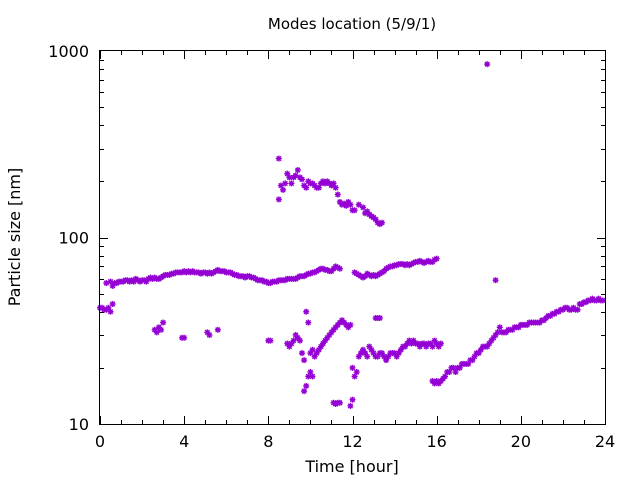  What do you see at coordinates (436, 441) in the screenshot?
I see `x-tick-label: 16` at bounding box center [436, 441].